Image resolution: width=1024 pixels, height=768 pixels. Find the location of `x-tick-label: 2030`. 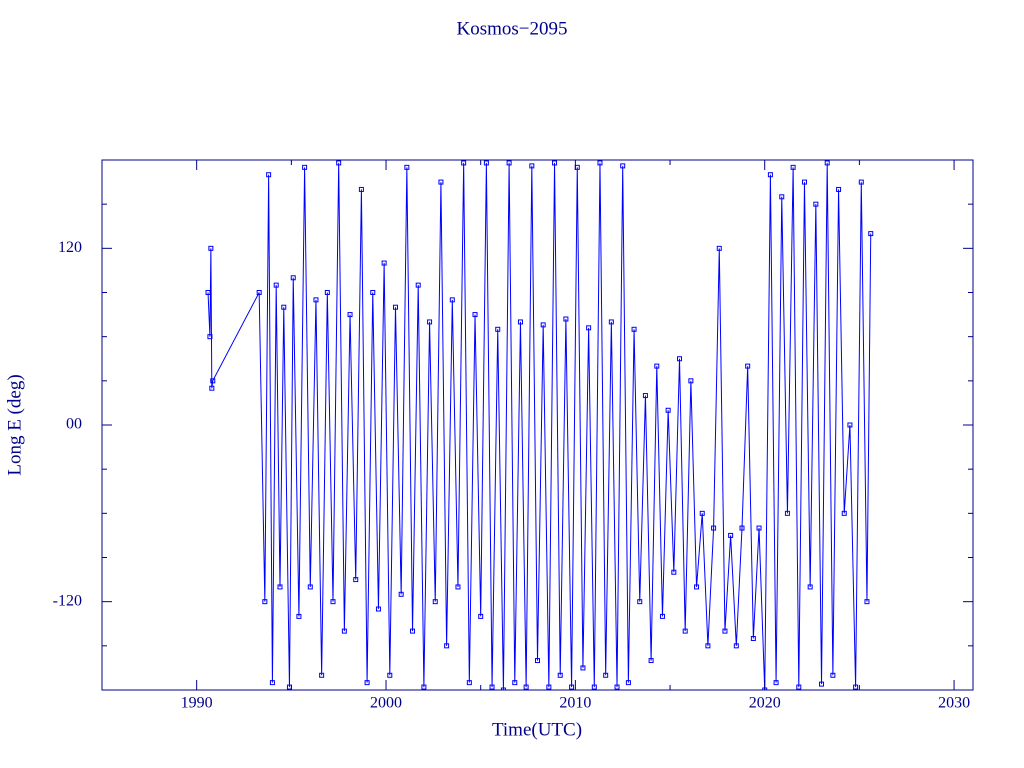

x-tick-label: 2030 is located at coordinates (954, 703).